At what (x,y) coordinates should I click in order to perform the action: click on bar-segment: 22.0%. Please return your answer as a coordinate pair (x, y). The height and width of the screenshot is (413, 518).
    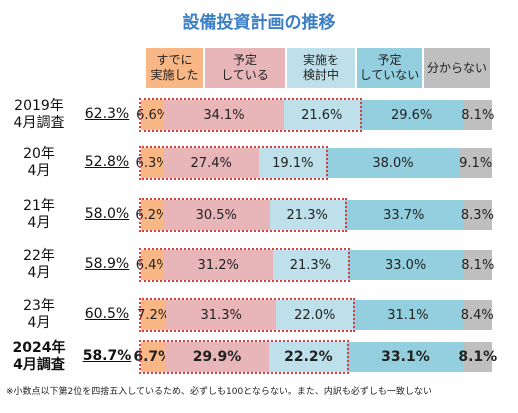
    Looking at the image, I should click on (315, 315).